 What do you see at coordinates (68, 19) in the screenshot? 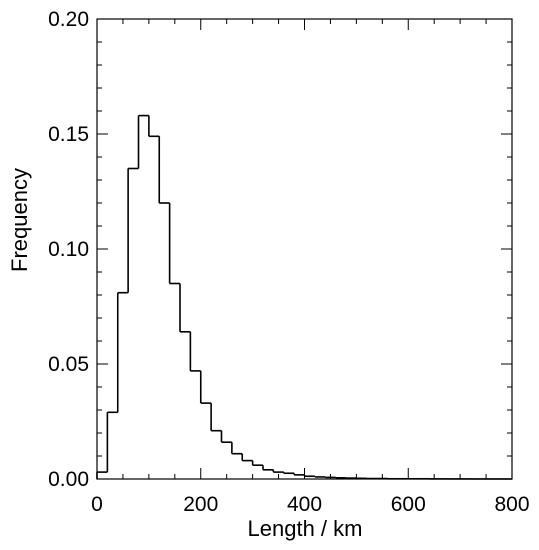
I see `y-tick-label: 0.20` at bounding box center [68, 19].